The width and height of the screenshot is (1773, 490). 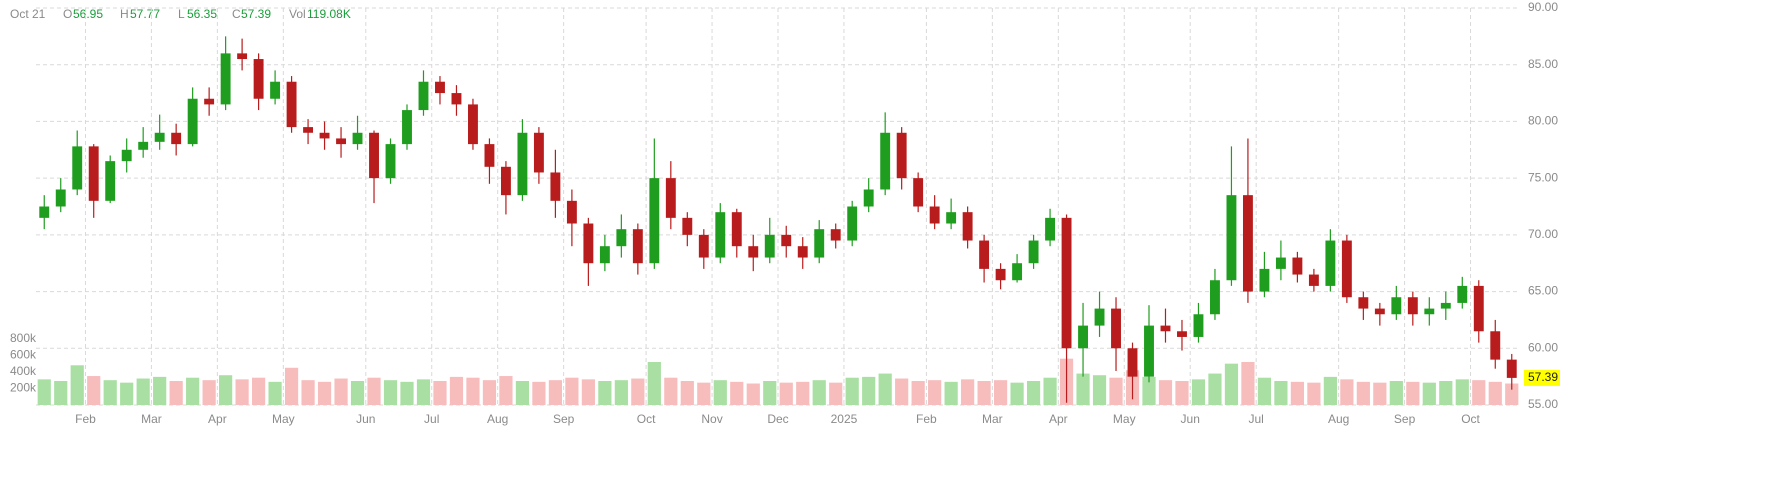 What do you see at coordinates (1542, 377) in the screenshot?
I see `last-price-badge` at bounding box center [1542, 377].